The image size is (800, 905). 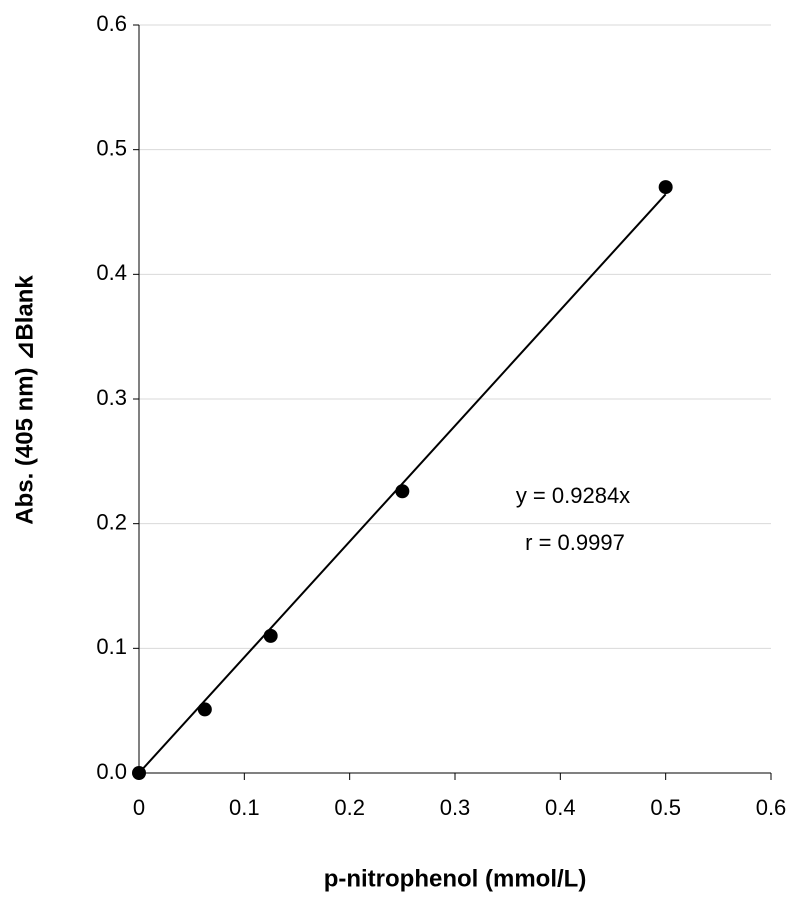 I want to click on y-tick-label: 0.6, so click(x=111, y=23).